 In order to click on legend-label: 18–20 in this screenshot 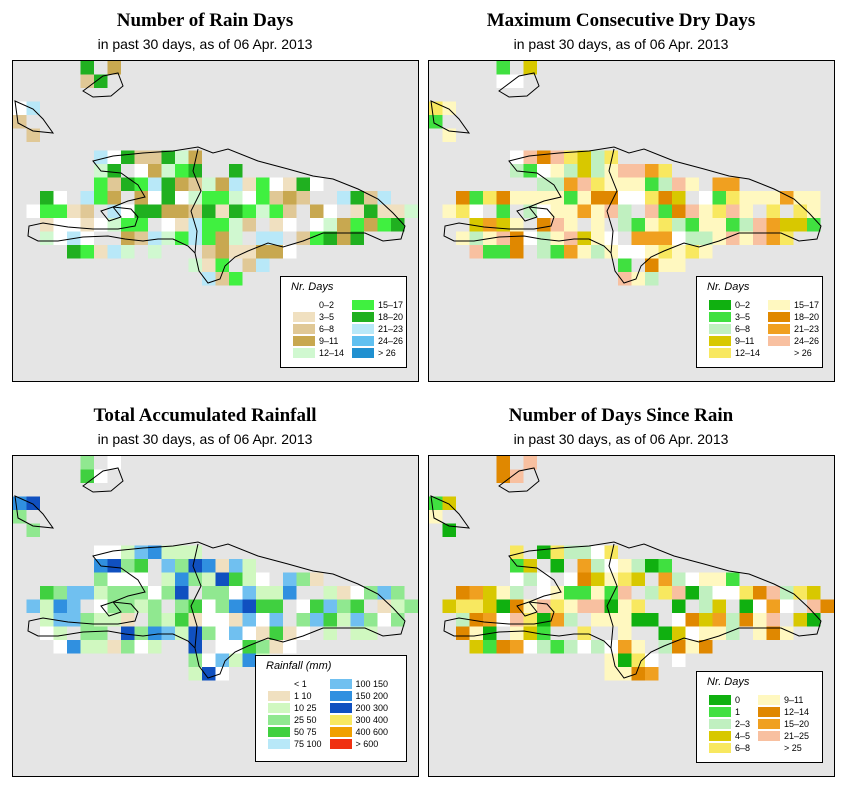, I will do `click(391, 316)`.